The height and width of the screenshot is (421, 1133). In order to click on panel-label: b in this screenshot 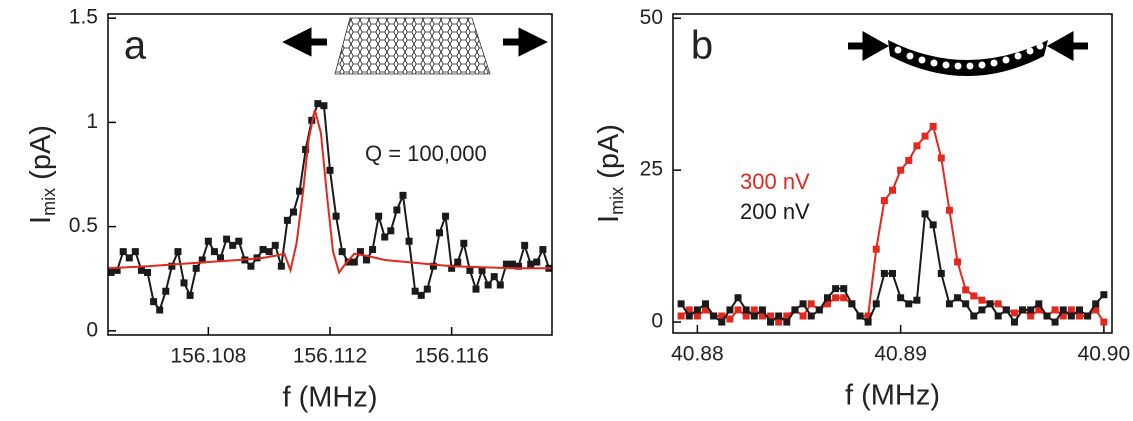, I will do `click(702, 46)`.